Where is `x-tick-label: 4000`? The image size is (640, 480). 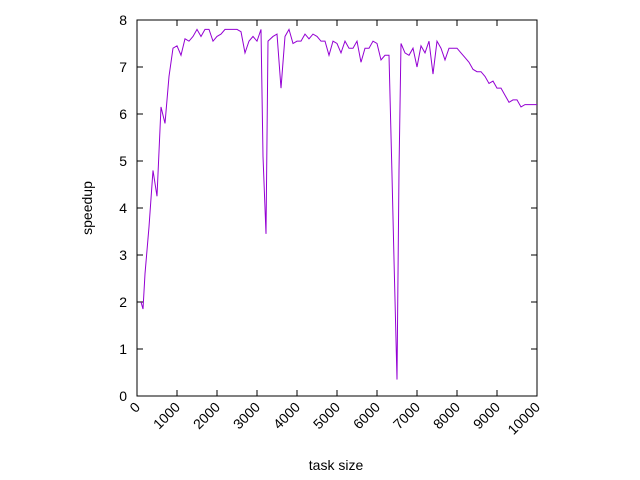
x-tick-label: 4000 is located at coordinates (286, 415).